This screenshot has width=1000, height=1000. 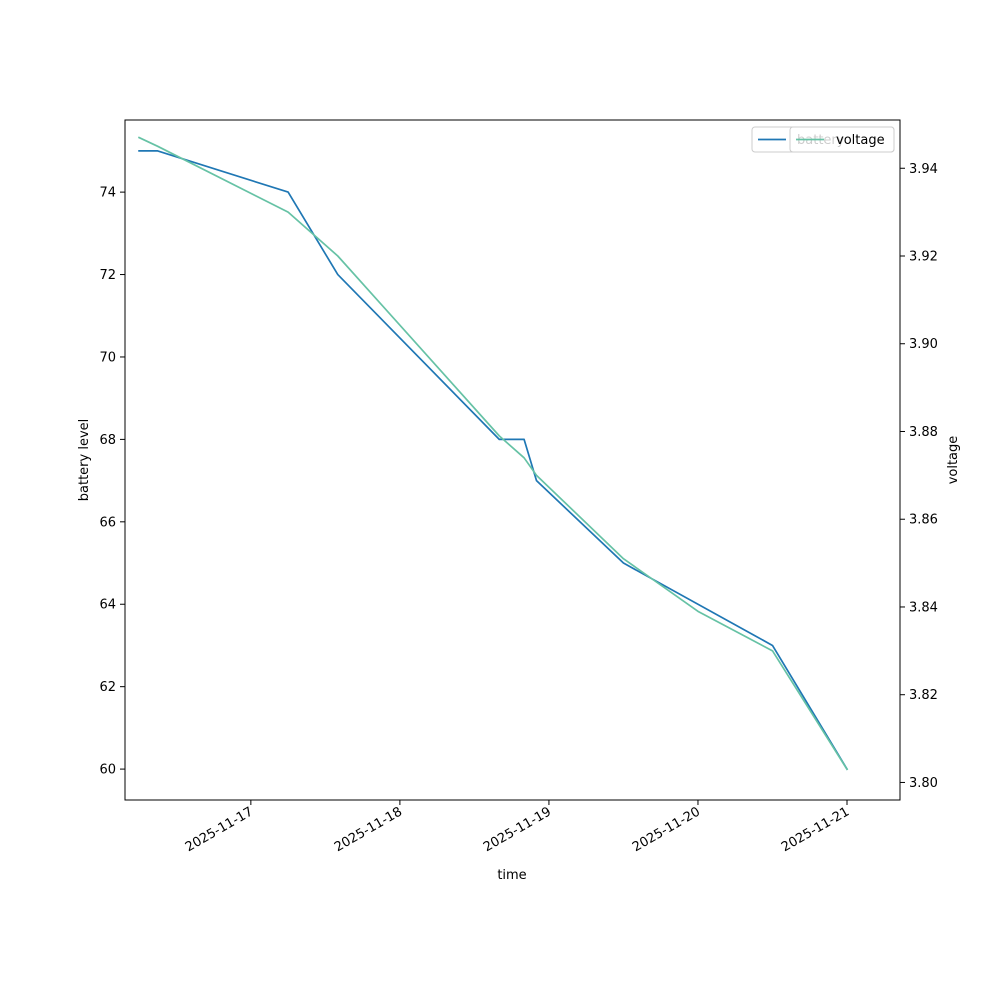 What do you see at coordinates (923, 169) in the screenshot?
I see `right-y-tick-label: 3.94` at bounding box center [923, 169].